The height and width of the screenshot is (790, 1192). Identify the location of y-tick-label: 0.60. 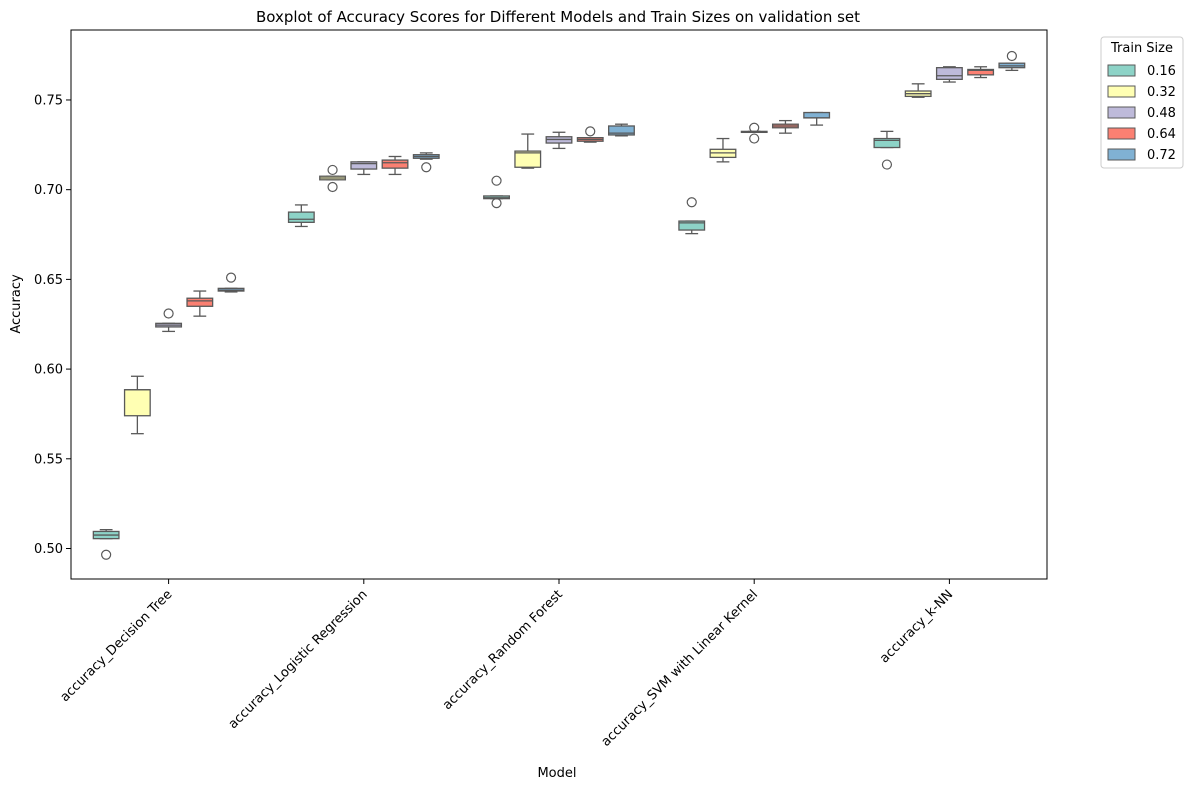
(48, 370).